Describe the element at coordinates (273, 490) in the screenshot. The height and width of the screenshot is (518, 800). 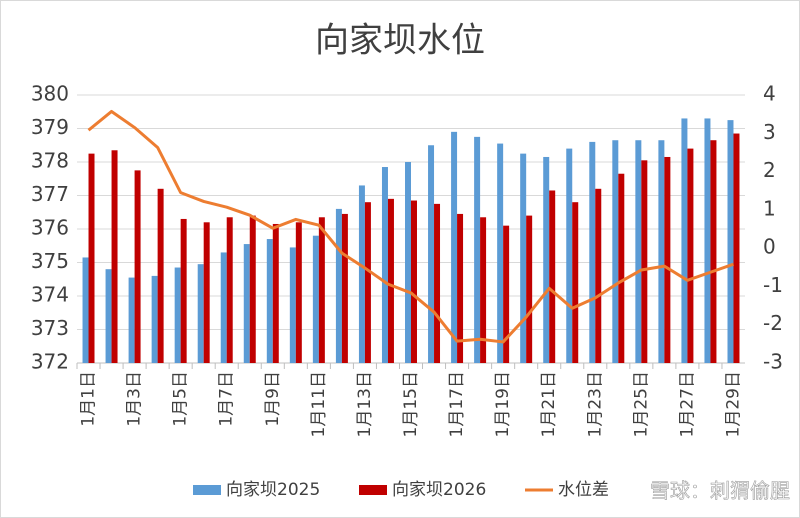
I see `legend-label: 向家坝2025` at that location.